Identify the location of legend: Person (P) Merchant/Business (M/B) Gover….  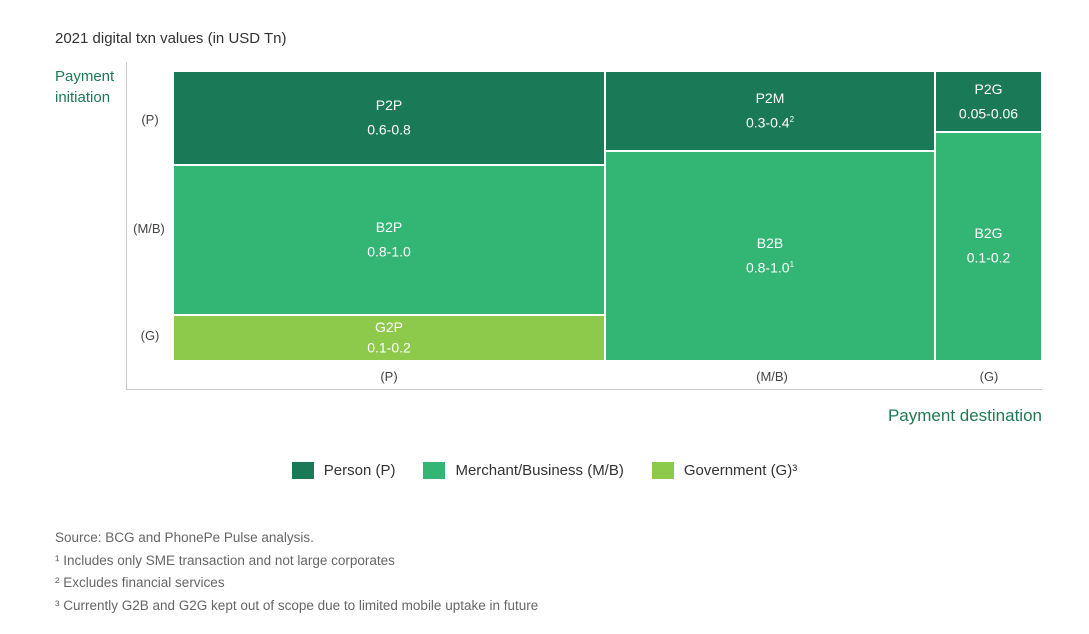
(544, 470).